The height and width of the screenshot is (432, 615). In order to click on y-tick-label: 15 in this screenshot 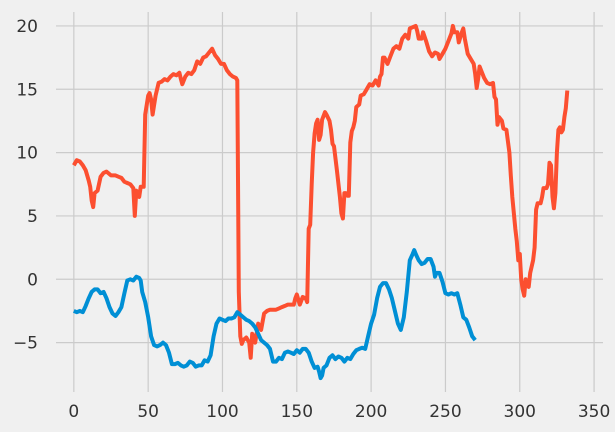, I will do `click(27, 90)`.